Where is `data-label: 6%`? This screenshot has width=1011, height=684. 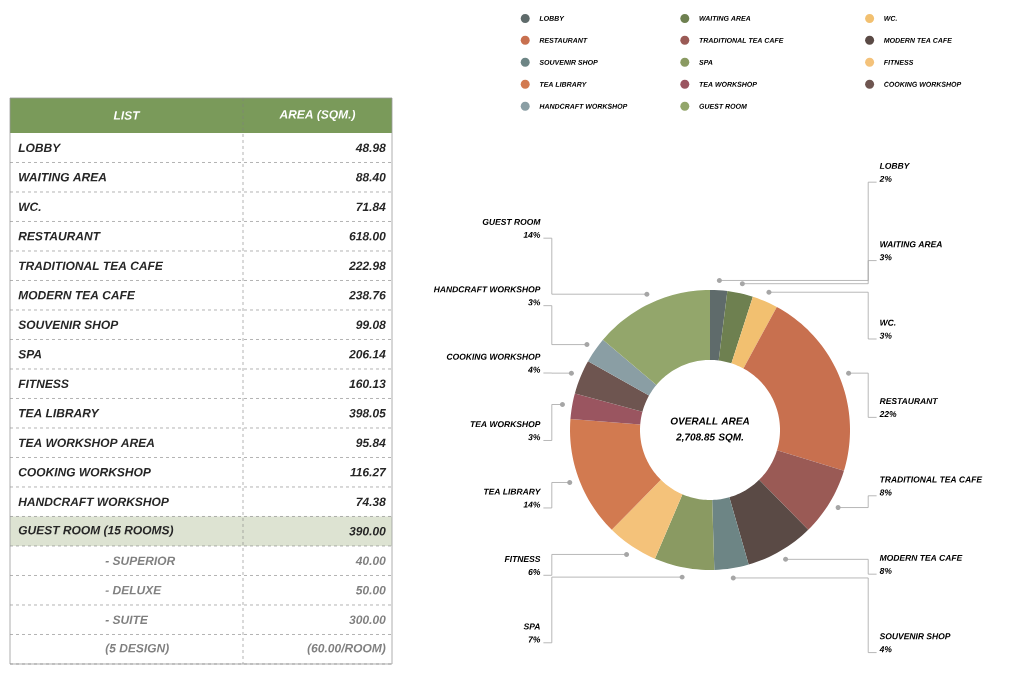
data-label: 6% is located at coordinates (534, 572).